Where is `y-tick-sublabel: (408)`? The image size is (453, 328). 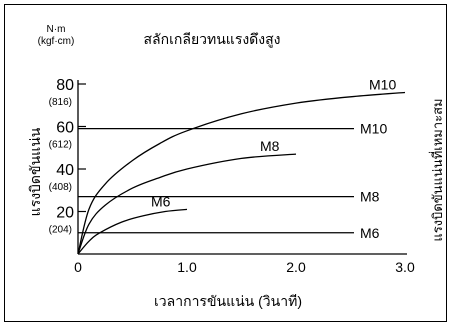
y-tick-sublabel: (408) is located at coordinates (60, 187).